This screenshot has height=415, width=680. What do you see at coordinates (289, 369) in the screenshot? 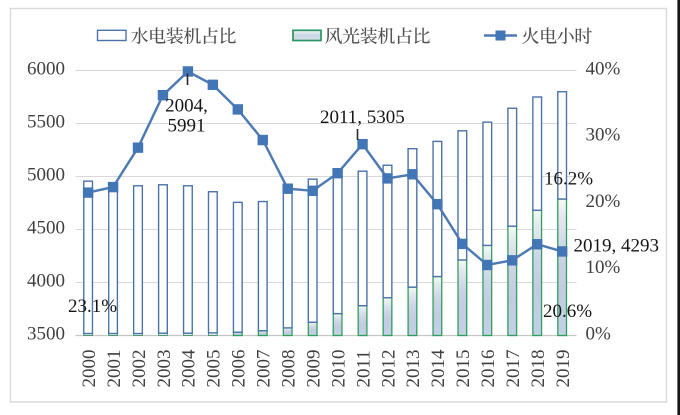
I see `svg-text: 2008` at bounding box center [289, 369].